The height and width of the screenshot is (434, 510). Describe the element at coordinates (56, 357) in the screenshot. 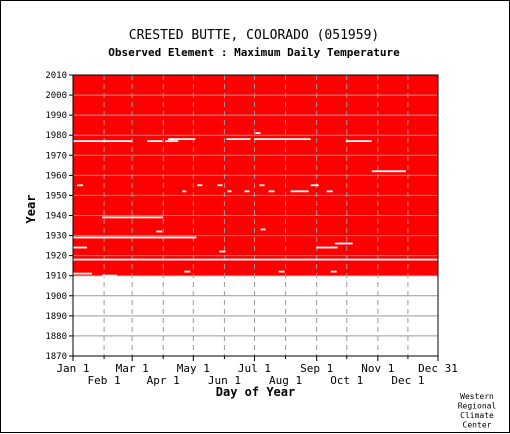

I see `y-tick-label: 1870` at that location.